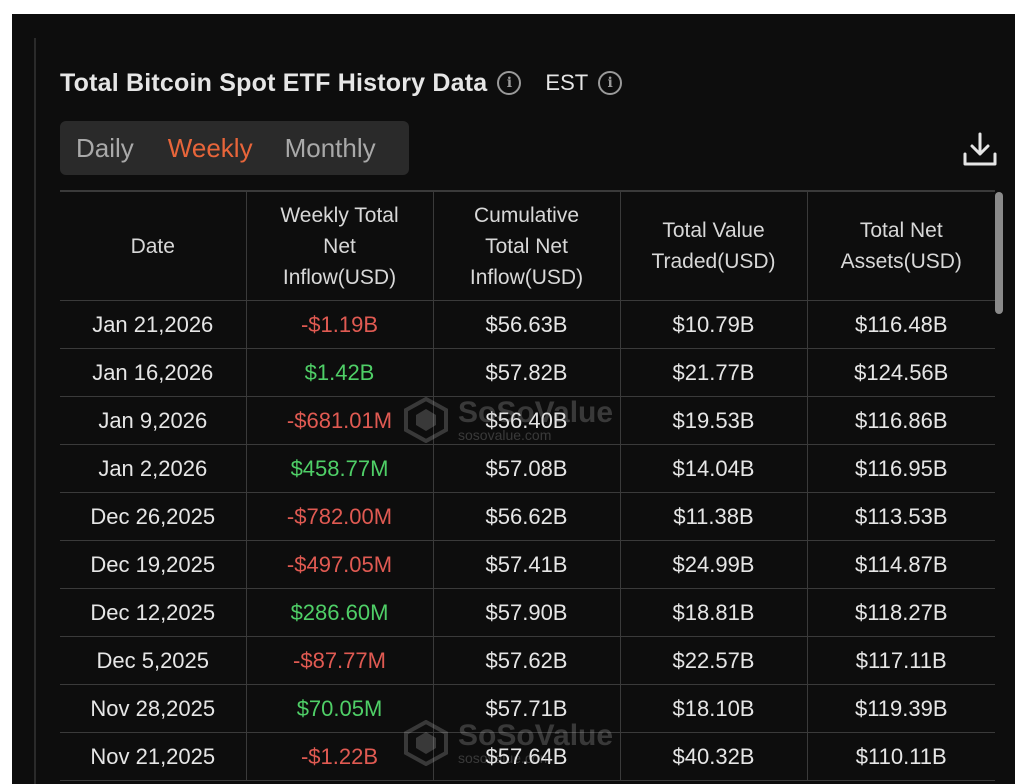 The width and height of the screenshot is (1024, 784). What do you see at coordinates (900, 612) in the screenshot?
I see `total-net-assets-cell: $118.27B` at bounding box center [900, 612].